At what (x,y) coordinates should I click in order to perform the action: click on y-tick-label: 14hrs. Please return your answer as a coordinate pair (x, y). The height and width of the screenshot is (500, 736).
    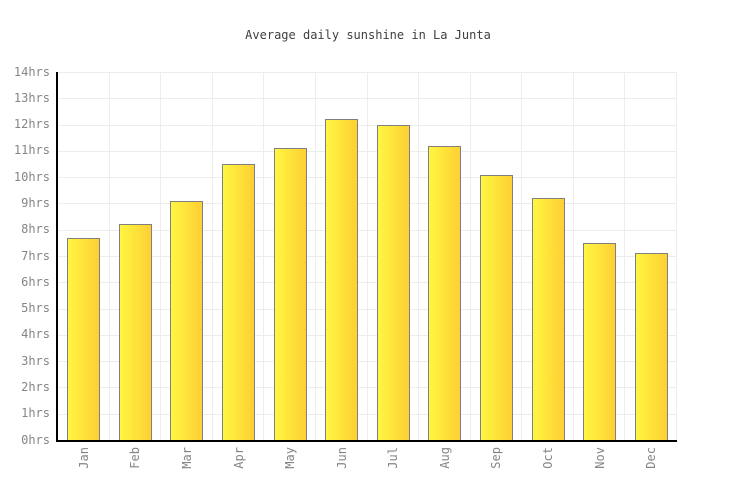
    Looking at the image, I should click on (31, 71).